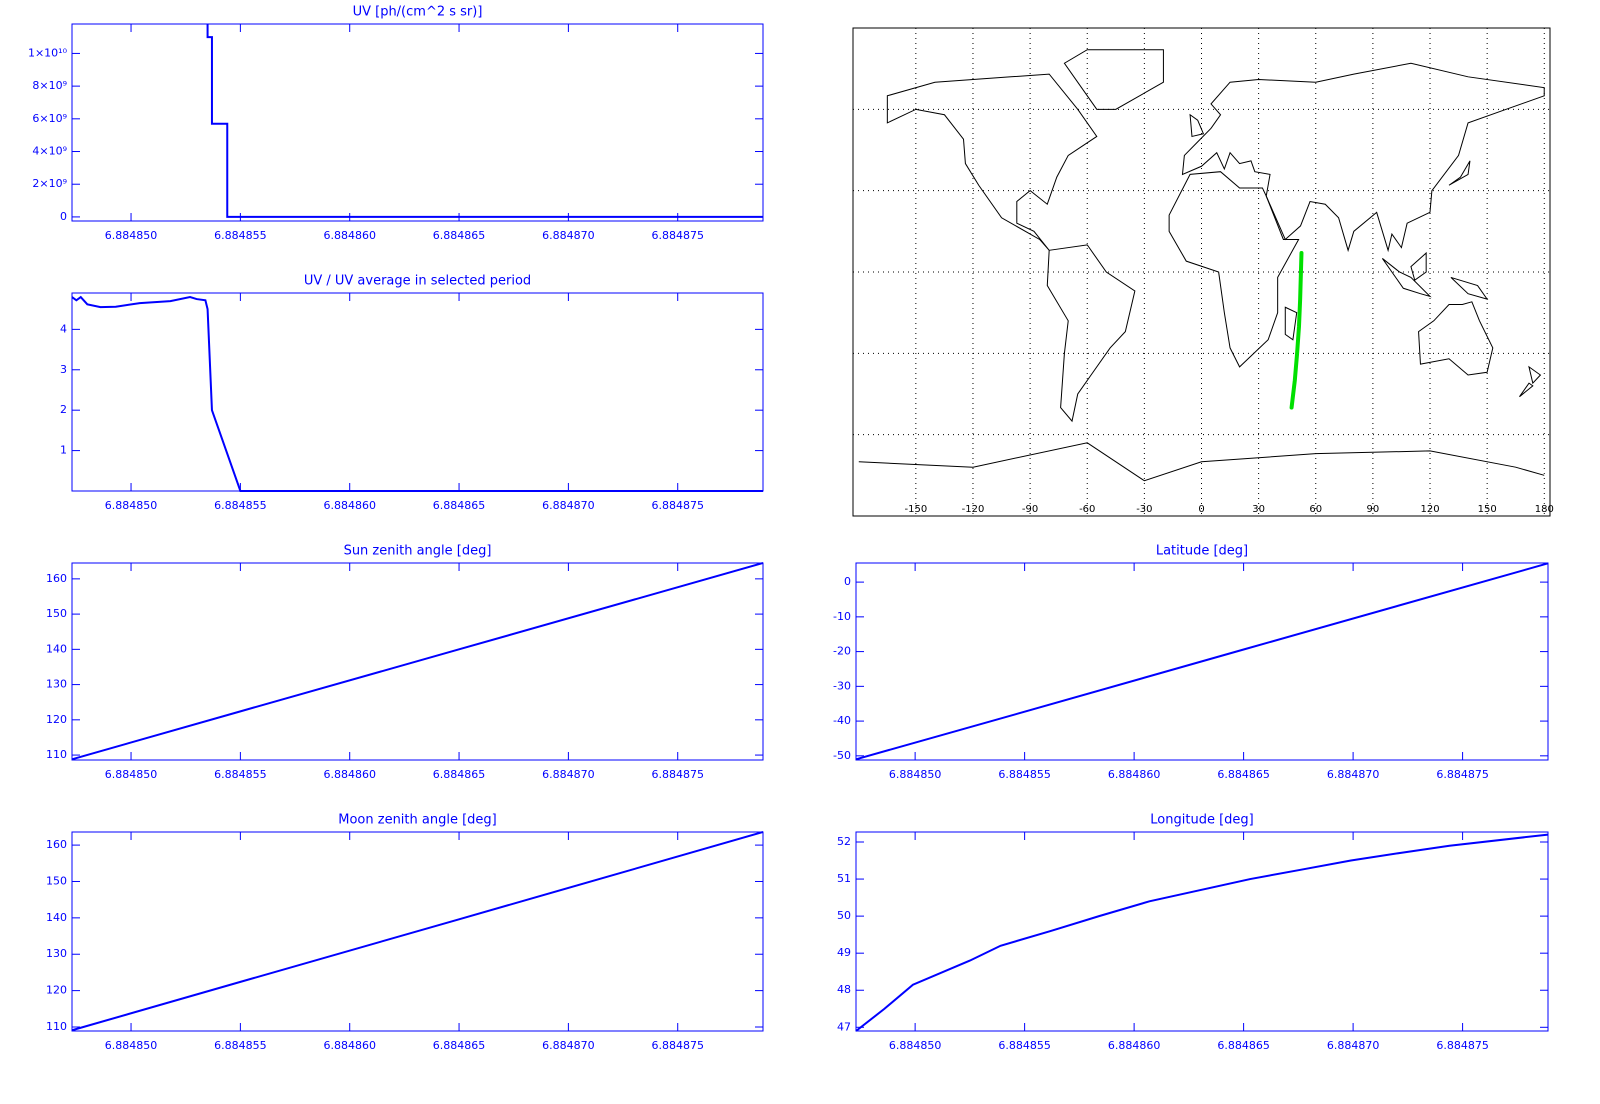 This screenshot has width=1600, height=1104. Describe the element at coordinates (63, 328) in the screenshot. I see `y-tick-label: 4` at that location.